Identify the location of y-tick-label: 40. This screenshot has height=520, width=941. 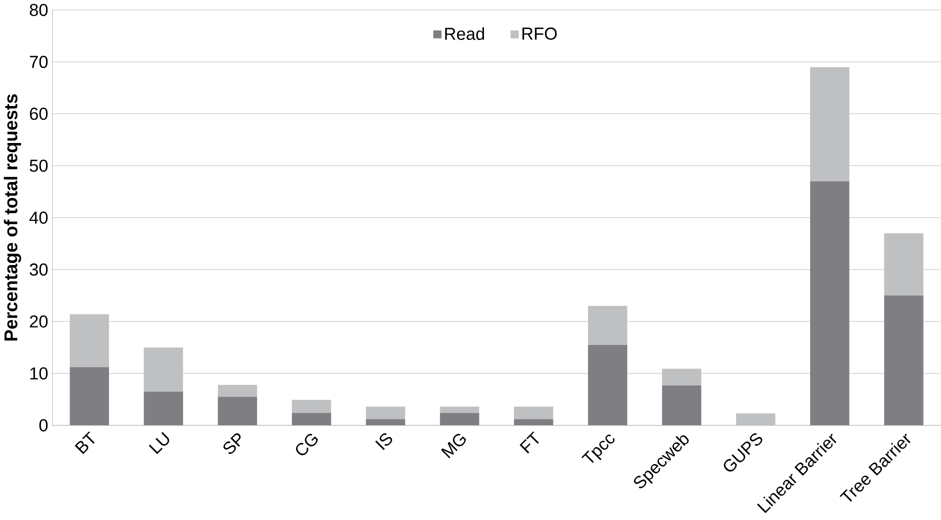
(38, 218).